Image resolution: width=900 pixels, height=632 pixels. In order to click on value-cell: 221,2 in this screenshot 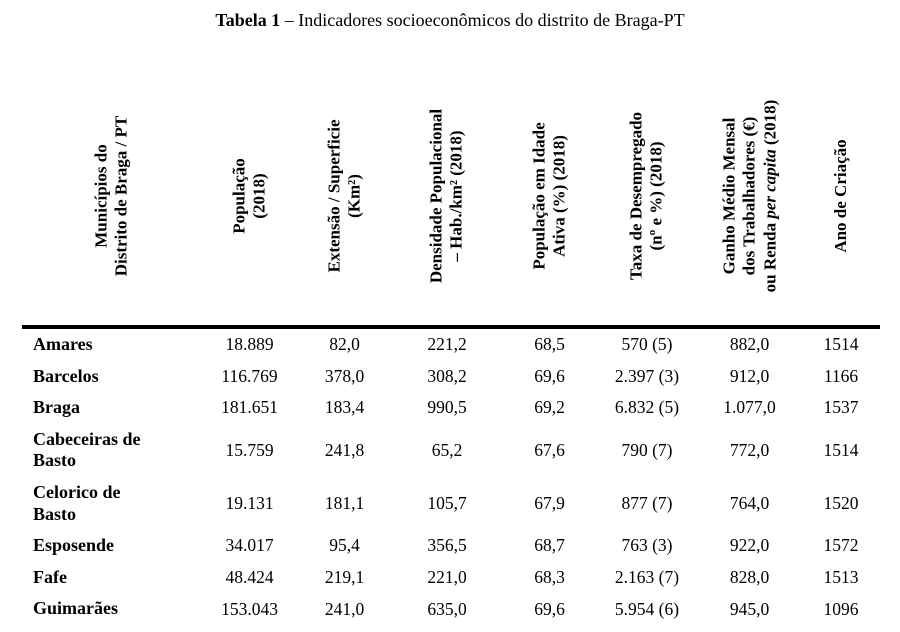, I will do `click(447, 344)`.